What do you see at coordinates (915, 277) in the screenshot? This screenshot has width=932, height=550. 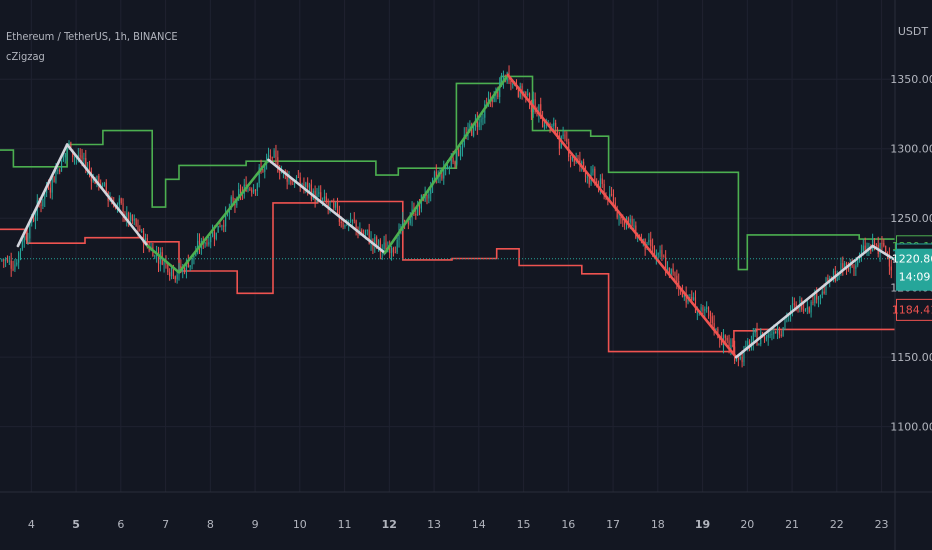 I see `bar-countdown-label: 14:09` at bounding box center [915, 277].